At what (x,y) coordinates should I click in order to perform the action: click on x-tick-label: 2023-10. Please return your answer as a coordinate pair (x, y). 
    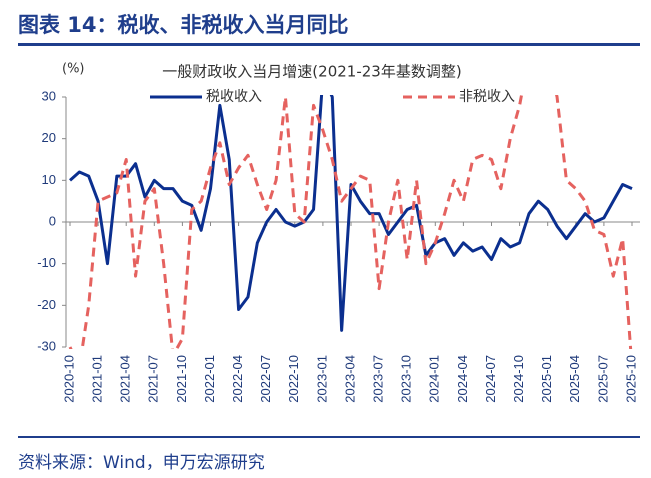
    Looking at the image, I should click on (406, 379).